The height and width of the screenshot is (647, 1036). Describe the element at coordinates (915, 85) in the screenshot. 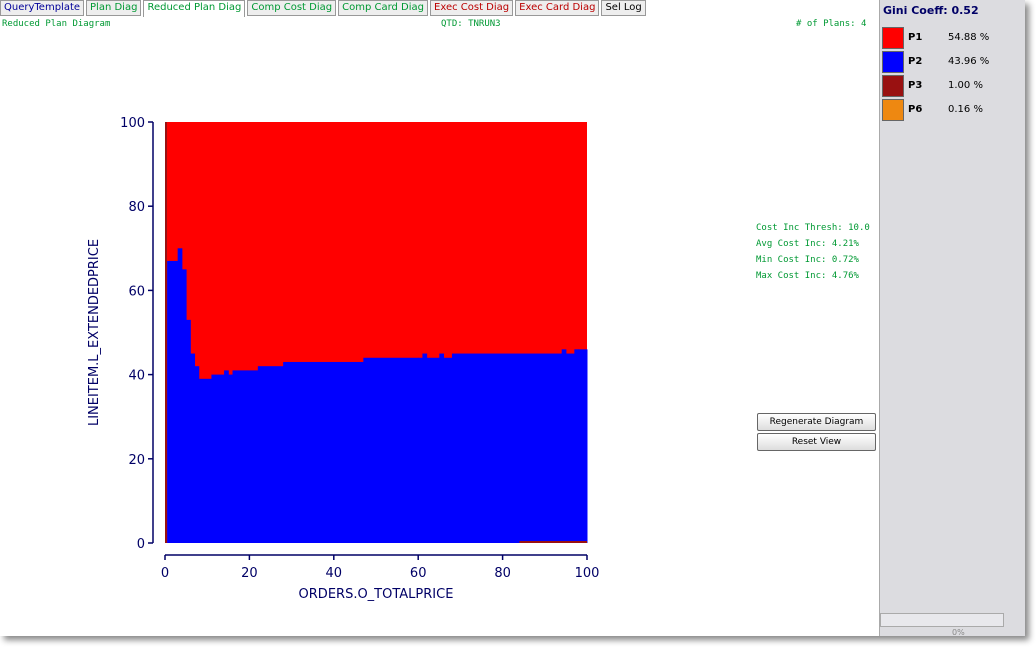

I see `legend-name: P3` at that location.